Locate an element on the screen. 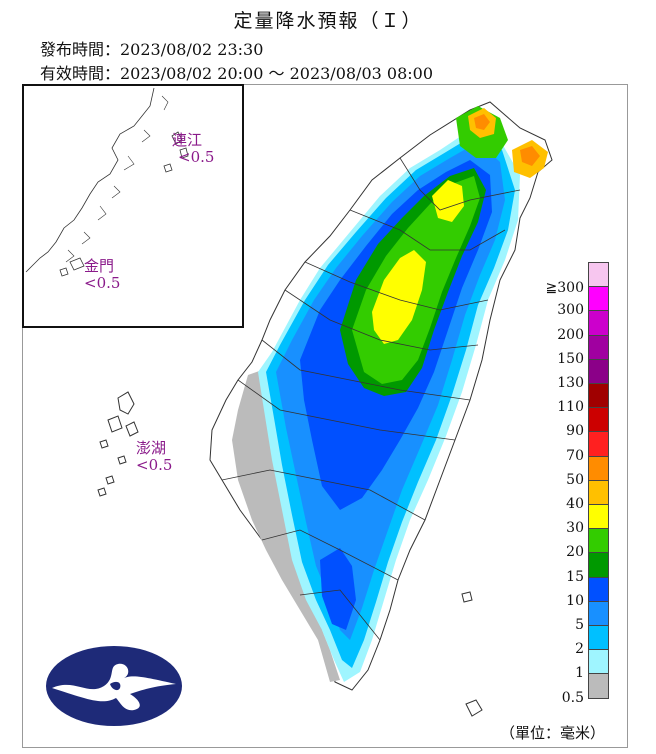  rain-30-center-area is located at coordinates (448, 201).